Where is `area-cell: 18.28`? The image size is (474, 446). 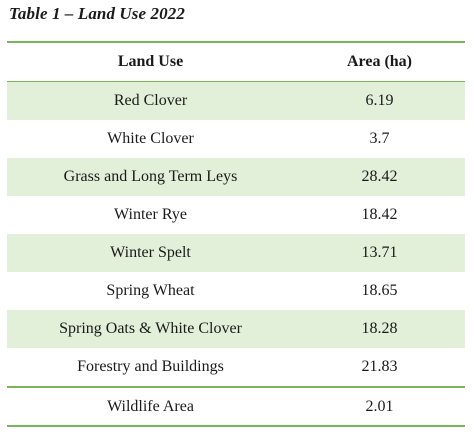 area-cell: 18.28 is located at coordinates (379, 328).